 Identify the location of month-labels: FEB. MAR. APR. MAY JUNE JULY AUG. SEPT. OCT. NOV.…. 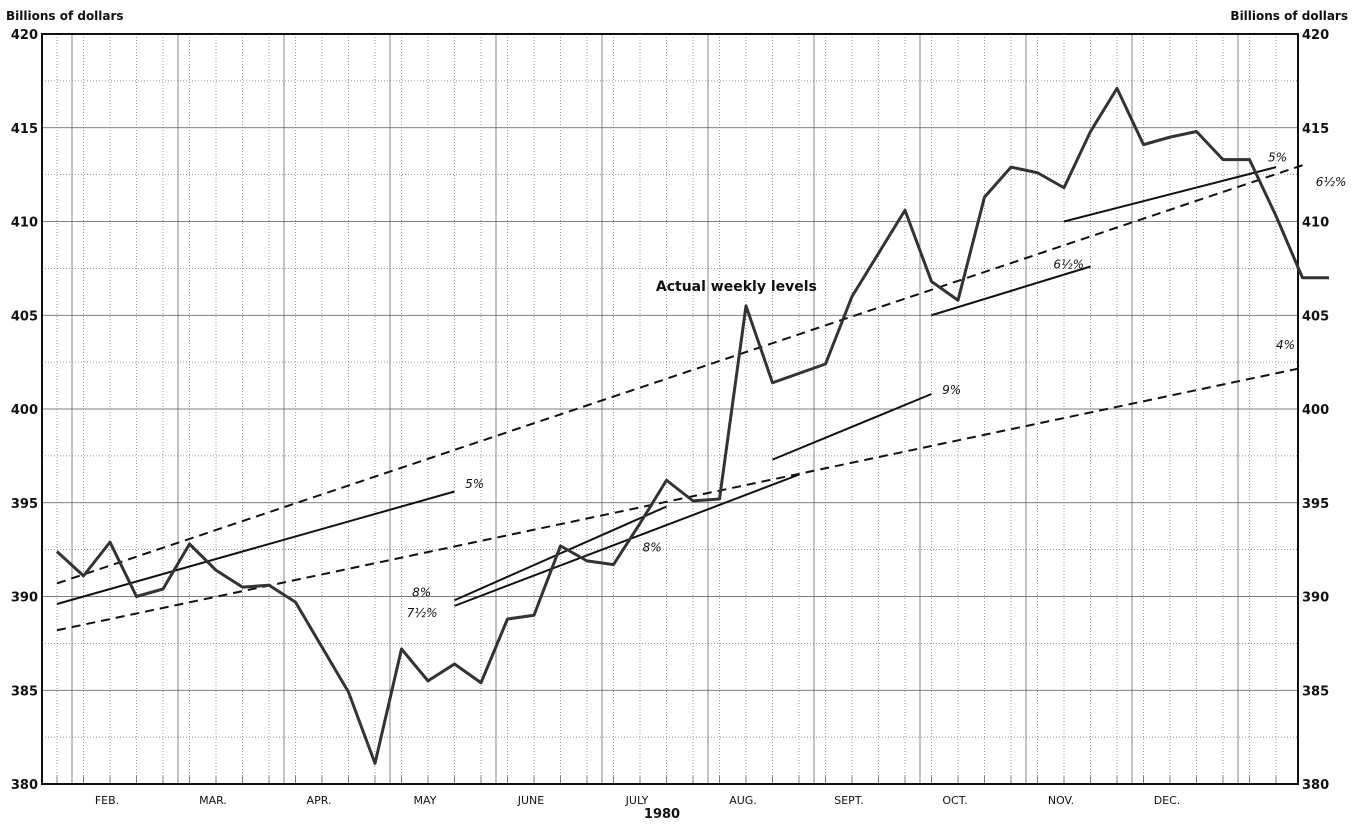
(637, 800).